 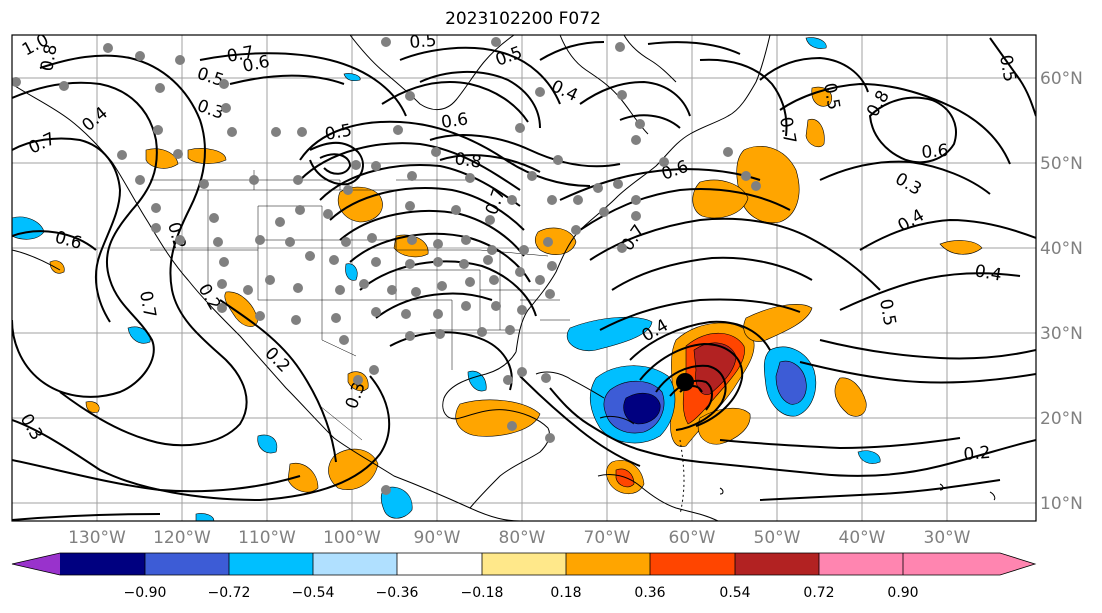 What do you see at coordinates (523, 19) in the screenshot?
I see `map-title: 2023102200 F072` at bounding box center [523, 19].